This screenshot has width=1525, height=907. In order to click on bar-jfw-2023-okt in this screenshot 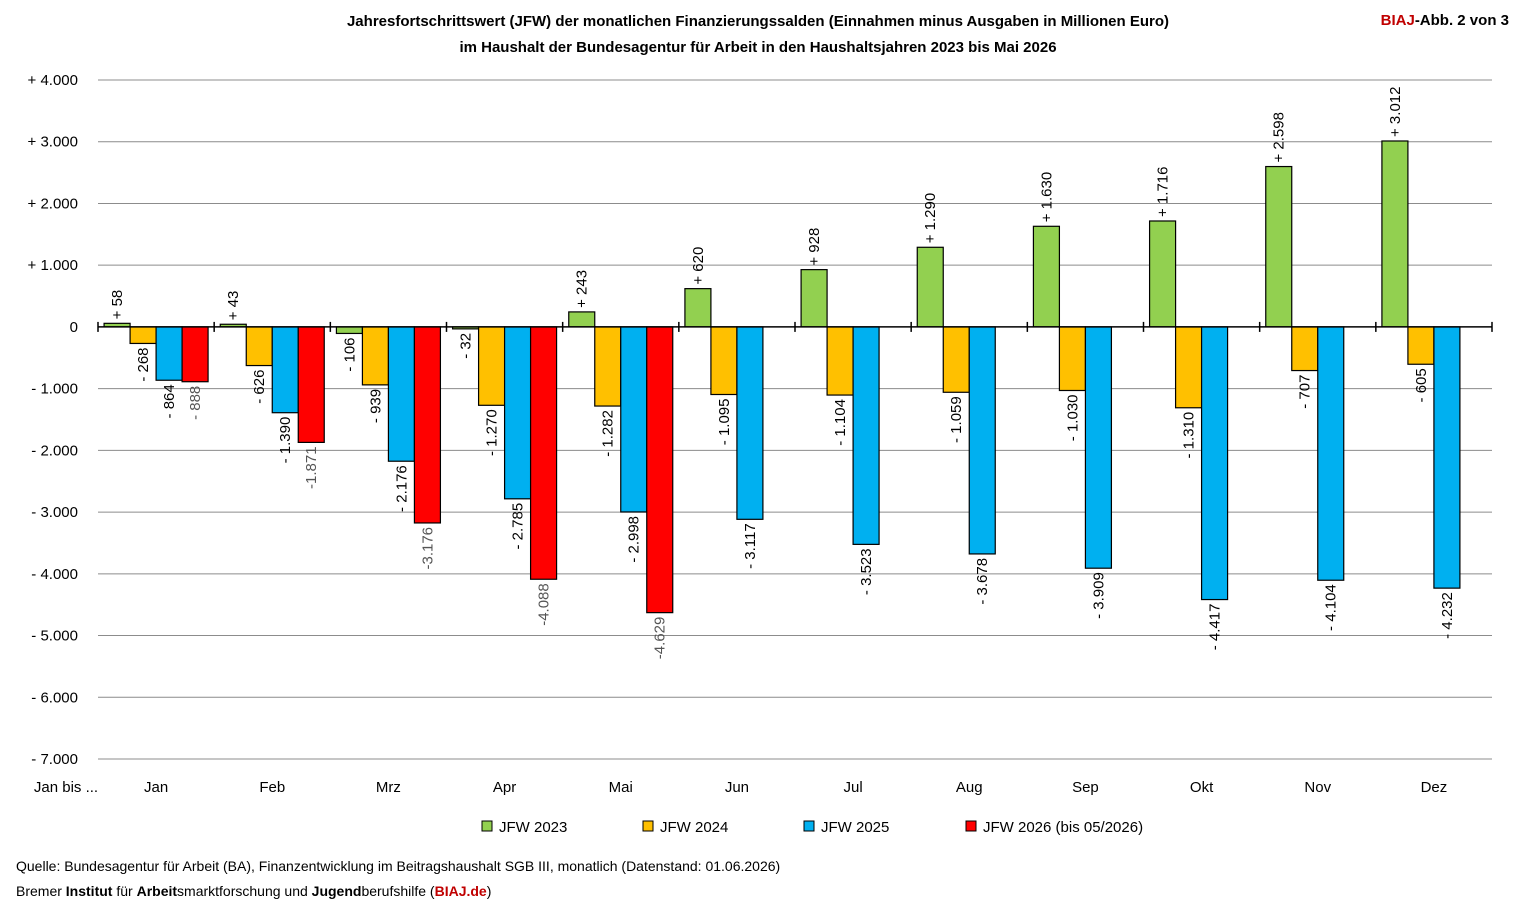, I will do `click(1162, 274)`.